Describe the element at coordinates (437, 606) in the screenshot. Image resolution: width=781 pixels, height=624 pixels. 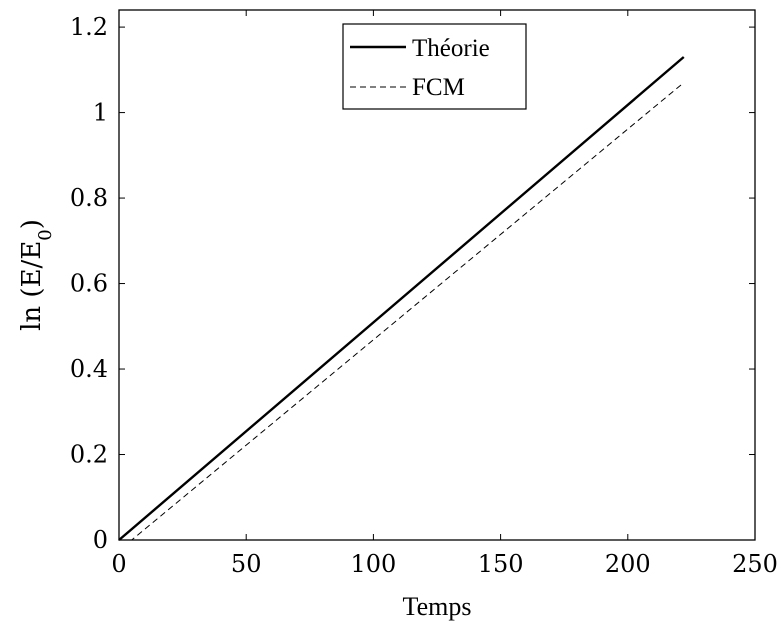
I see `x-axis-label: Temps` at that location.